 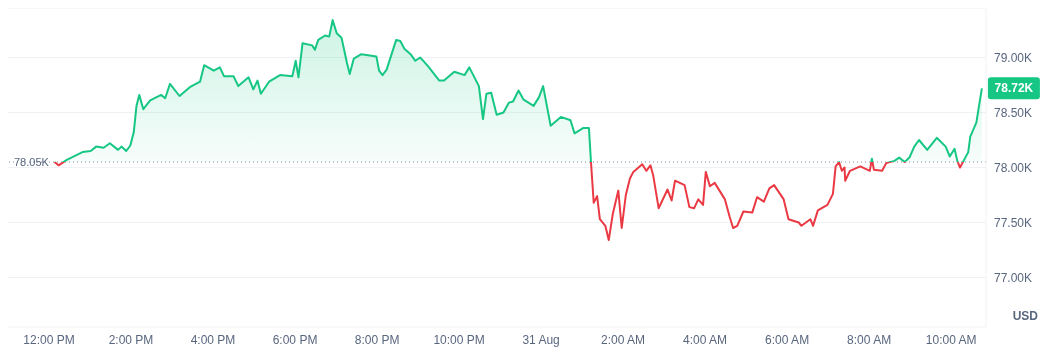 I want to click on x-tick-label: 6:00 PM, so click(x=295, y=339).